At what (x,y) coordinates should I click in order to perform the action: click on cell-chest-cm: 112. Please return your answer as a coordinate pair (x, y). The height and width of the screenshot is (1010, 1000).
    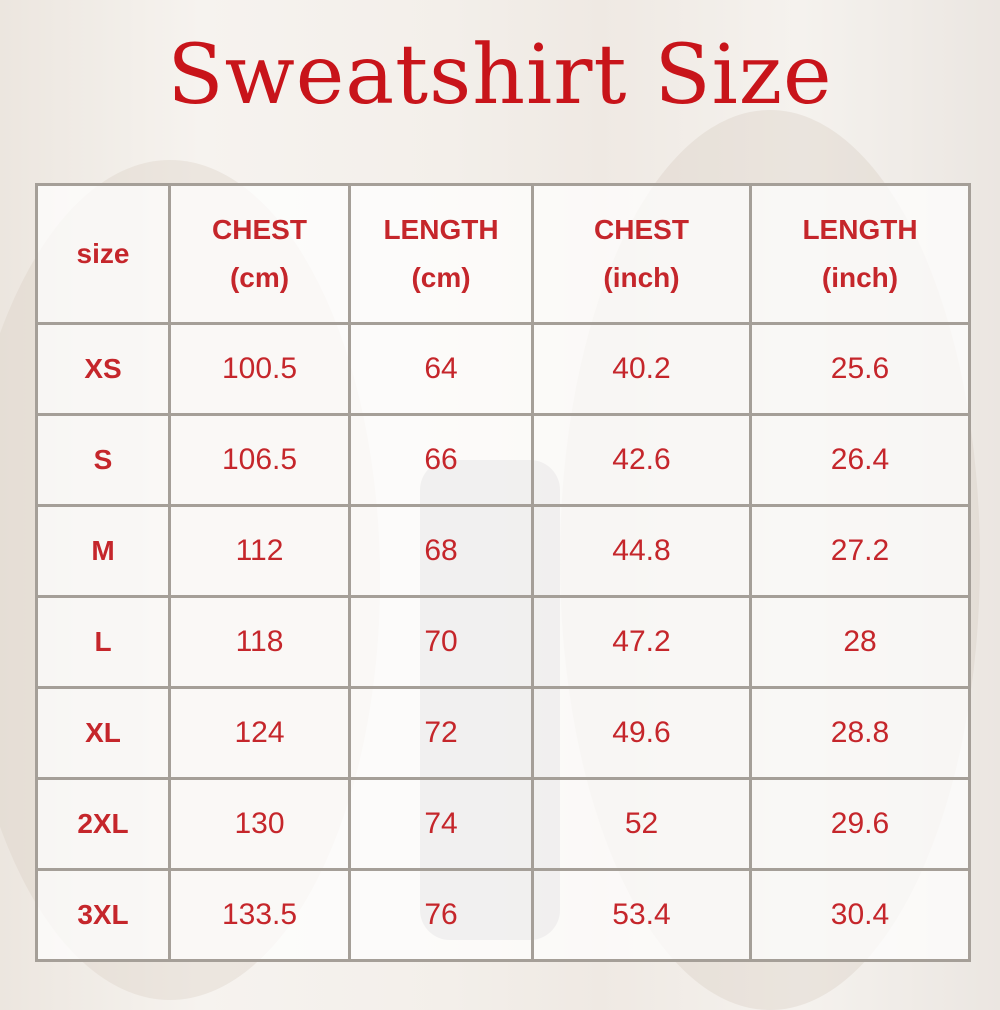
    Looking at the image, I should click on (259, 551).